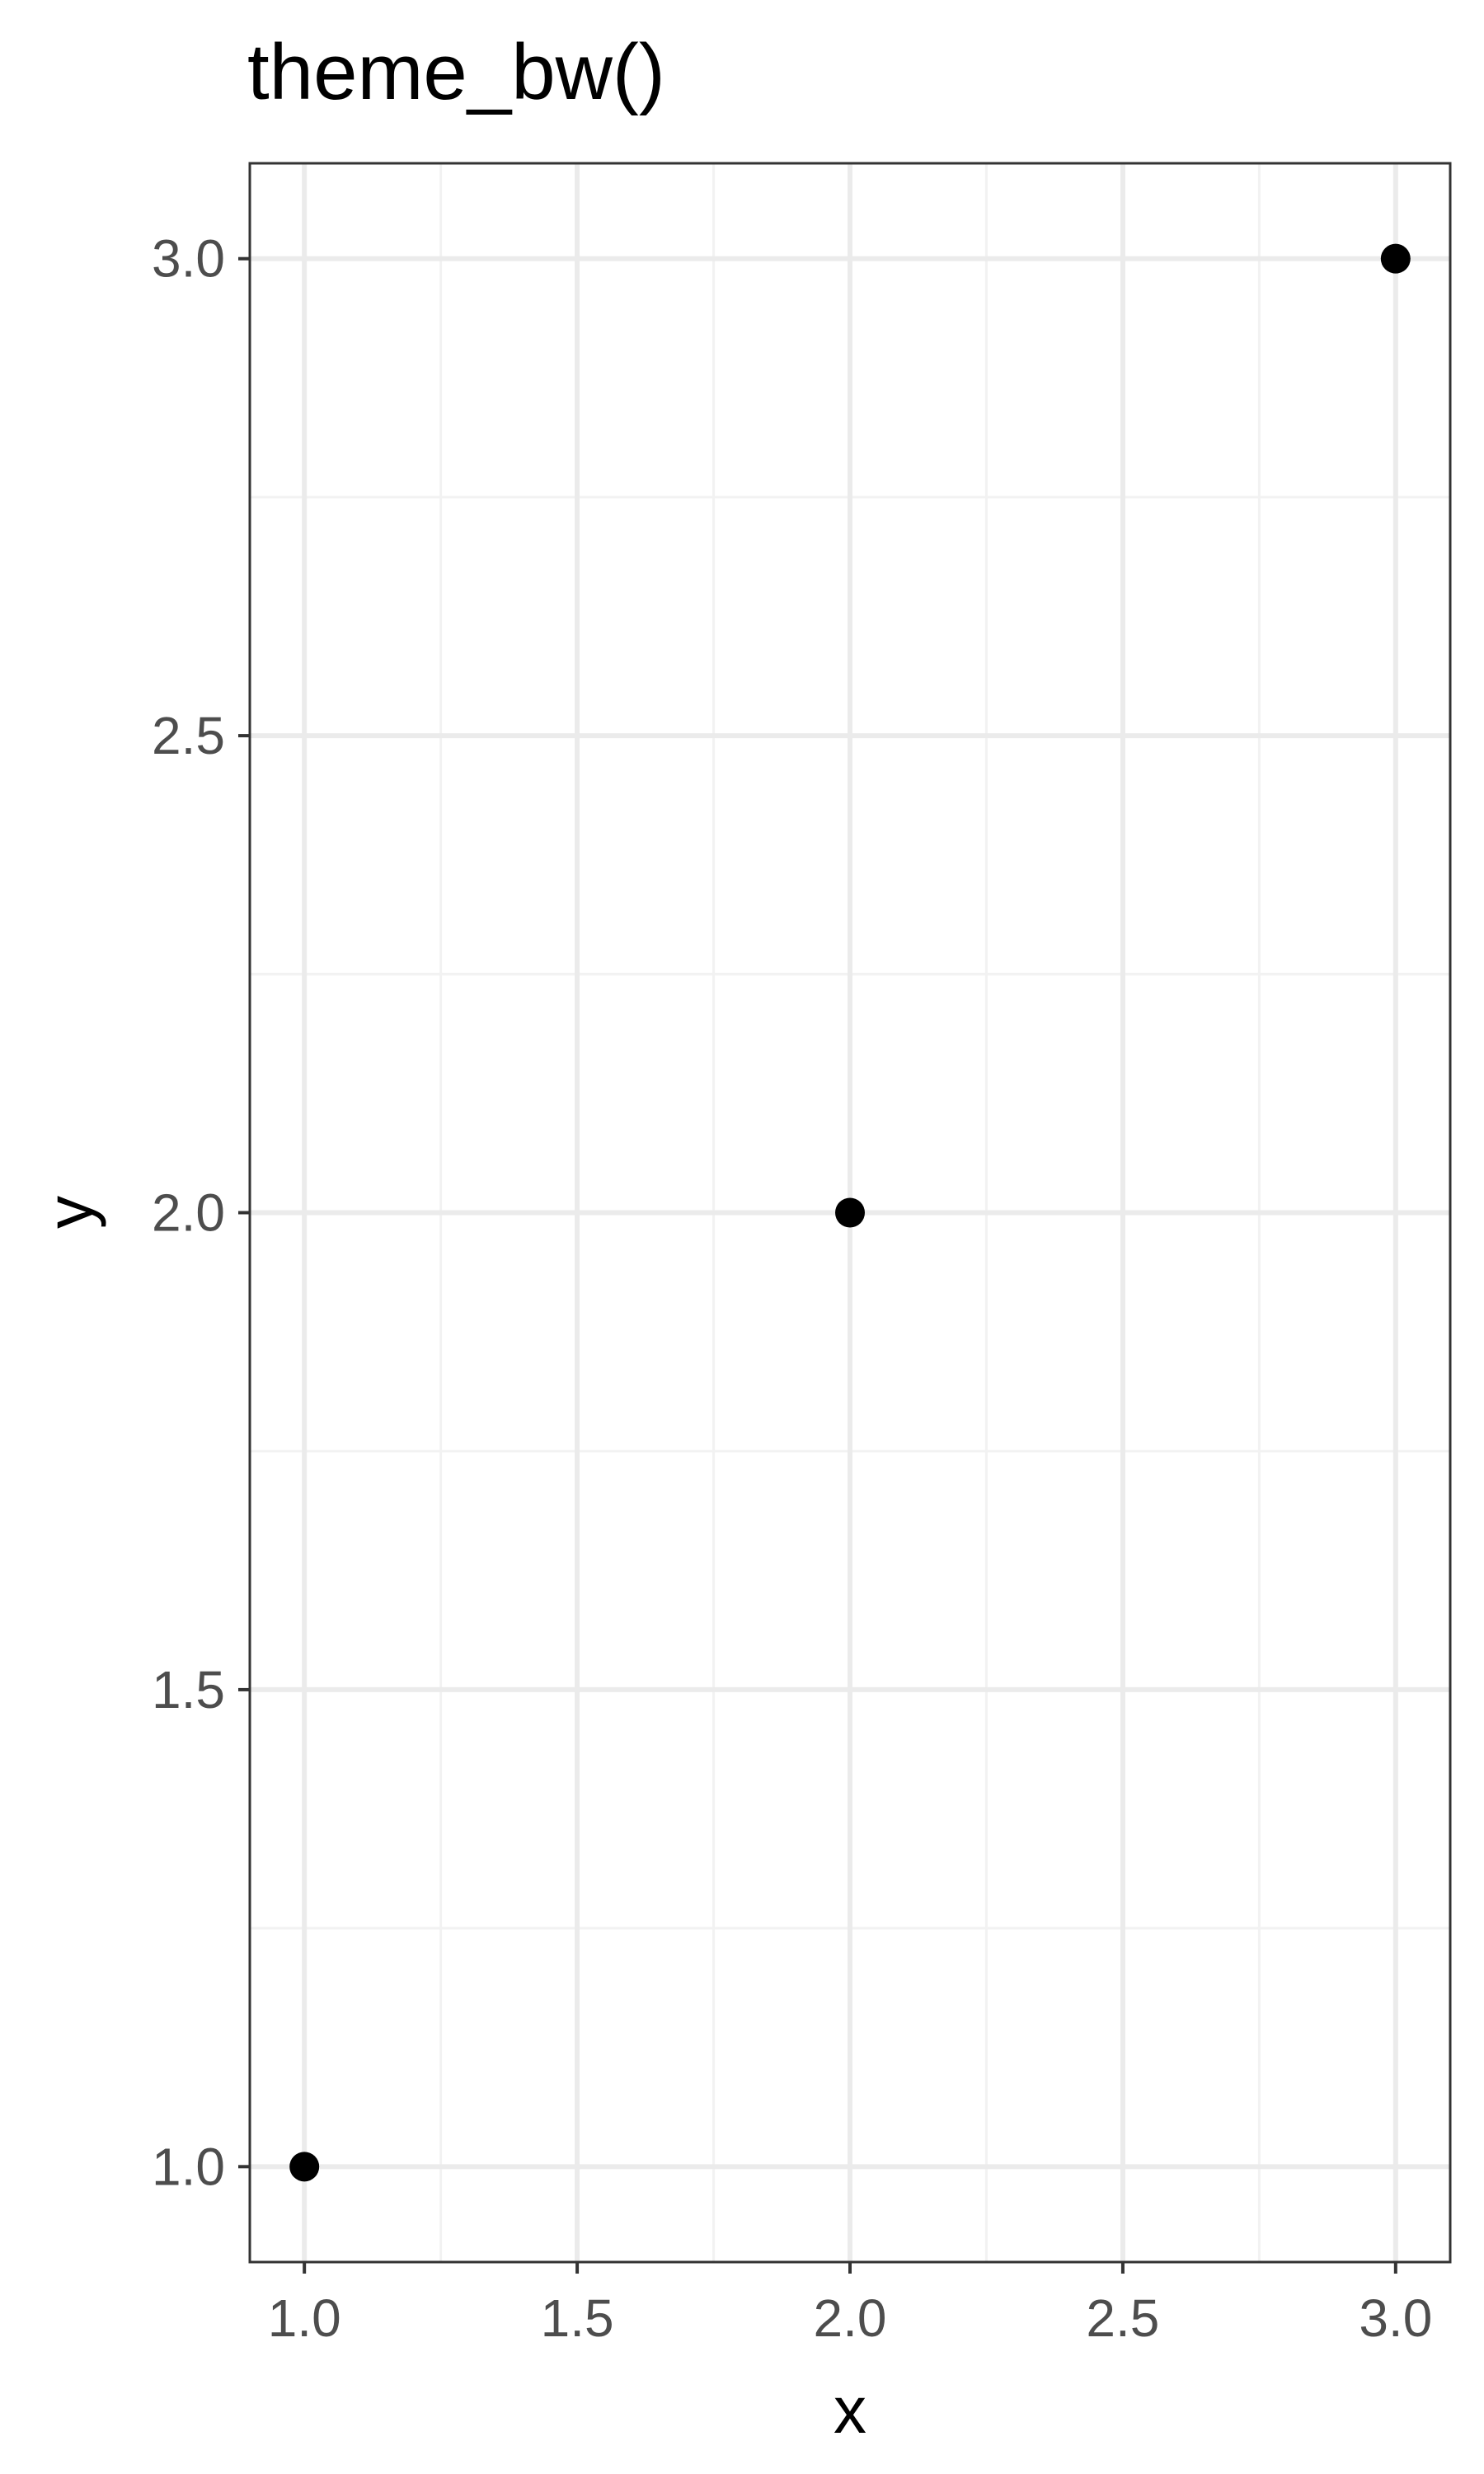  Describe the element at coordinates (188, 259) in the screenshot. I see `y-tick-label: 3.0` at that location.